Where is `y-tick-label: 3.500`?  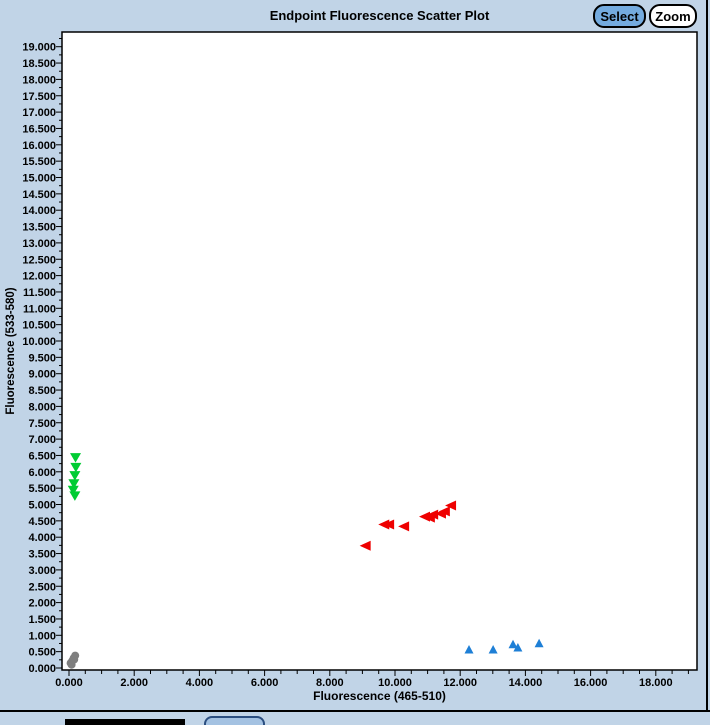
y-tick-label: 3.500 is located at coordinates (42, 555).